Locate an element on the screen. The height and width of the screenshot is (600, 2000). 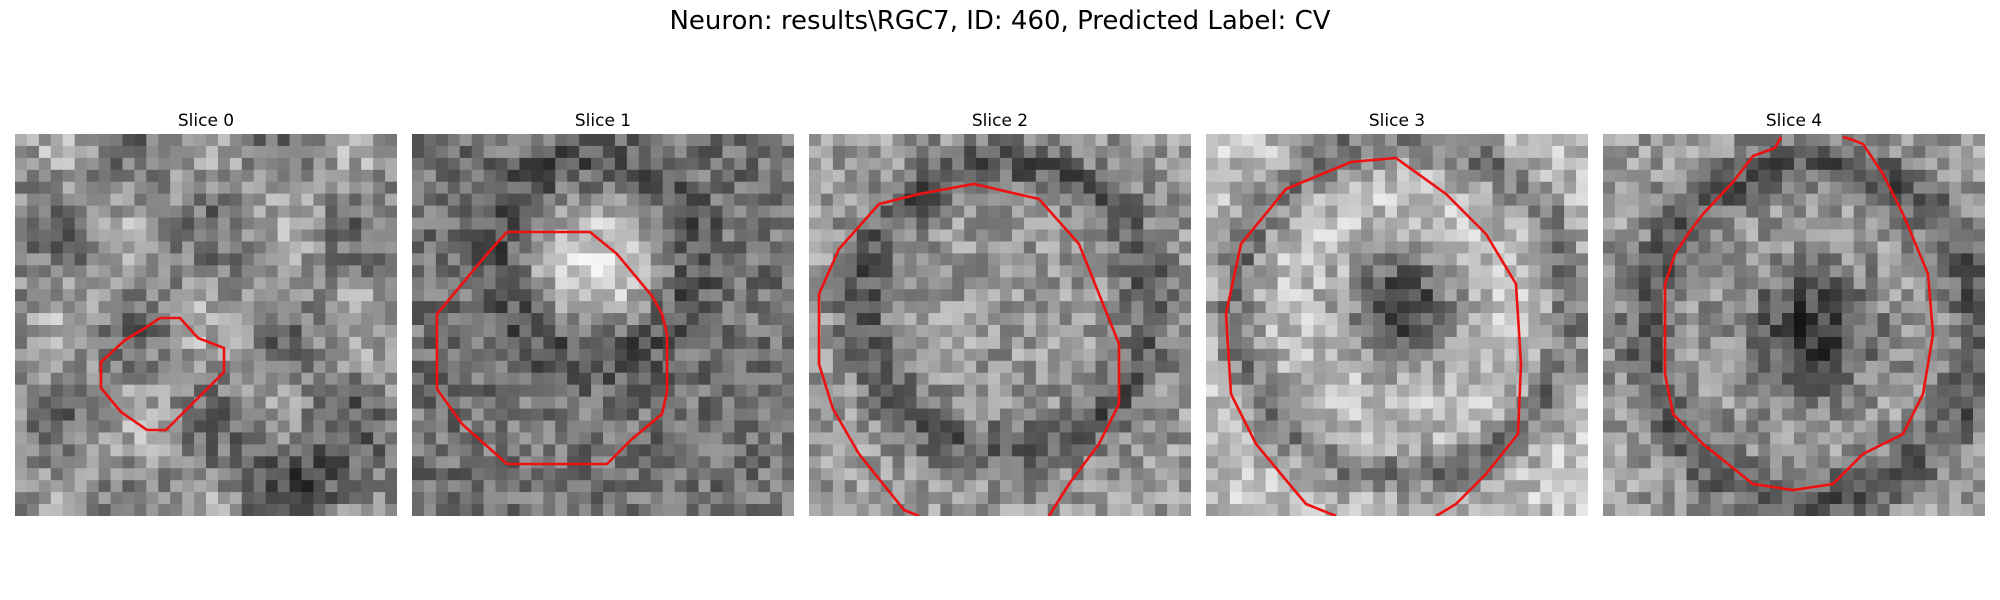
slice-4-canvas is located at coordinates (1794, 325).